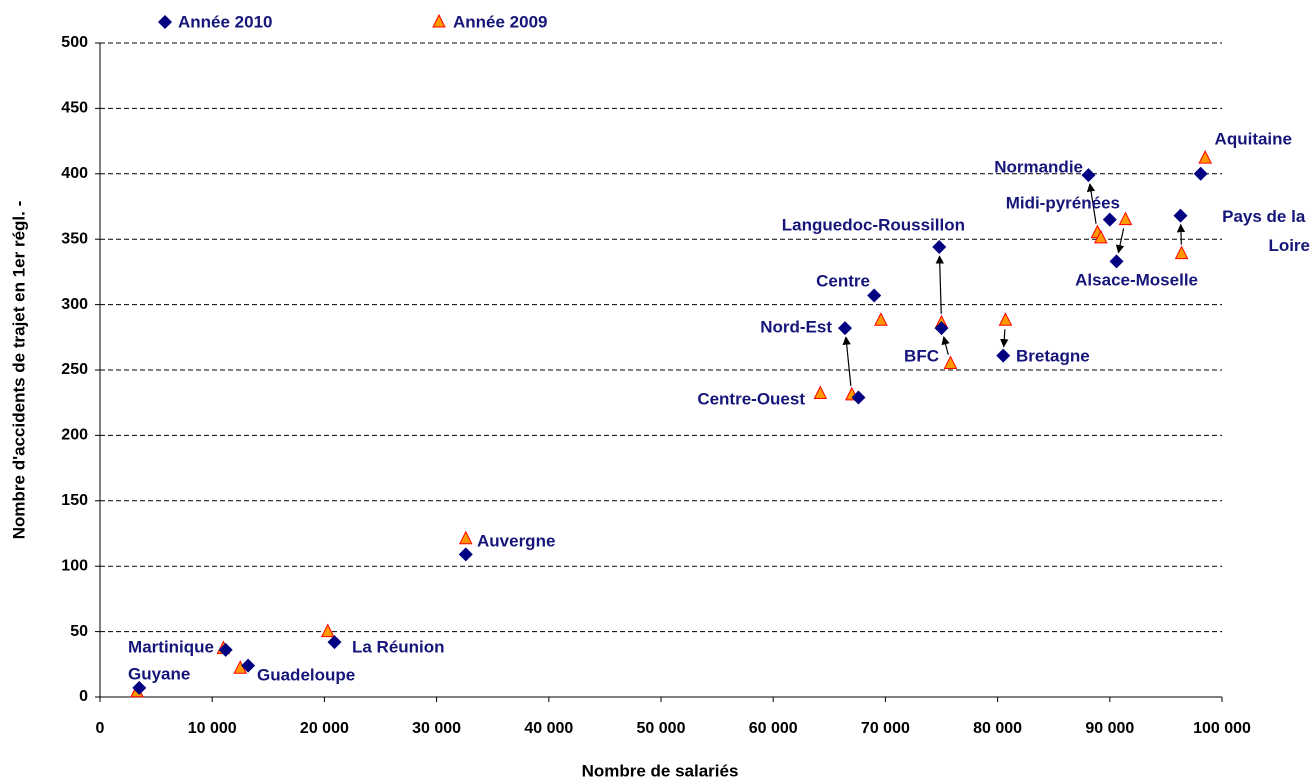  Describe the element at coordinates (885, 728) in the screenshot. I see `x-tick-label: 70 000` at that location.